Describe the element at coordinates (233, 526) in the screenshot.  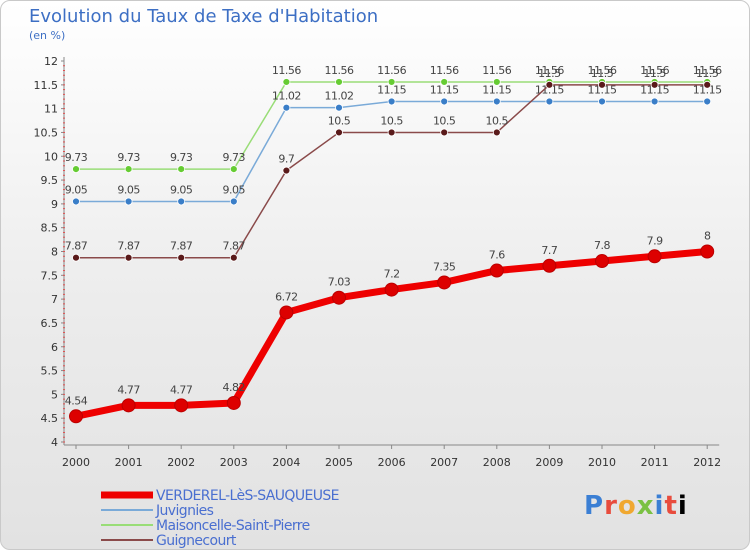
I see `legend-label: Maisoncelle-Saint-Pierre` at that location.